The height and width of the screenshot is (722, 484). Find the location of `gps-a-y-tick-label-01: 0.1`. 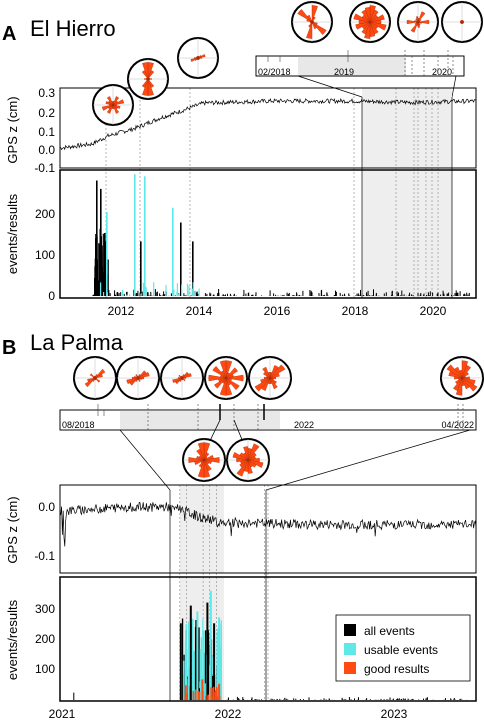

gps-a-y-tick-label-01: 0.1 is located at coordinates (46, 132).